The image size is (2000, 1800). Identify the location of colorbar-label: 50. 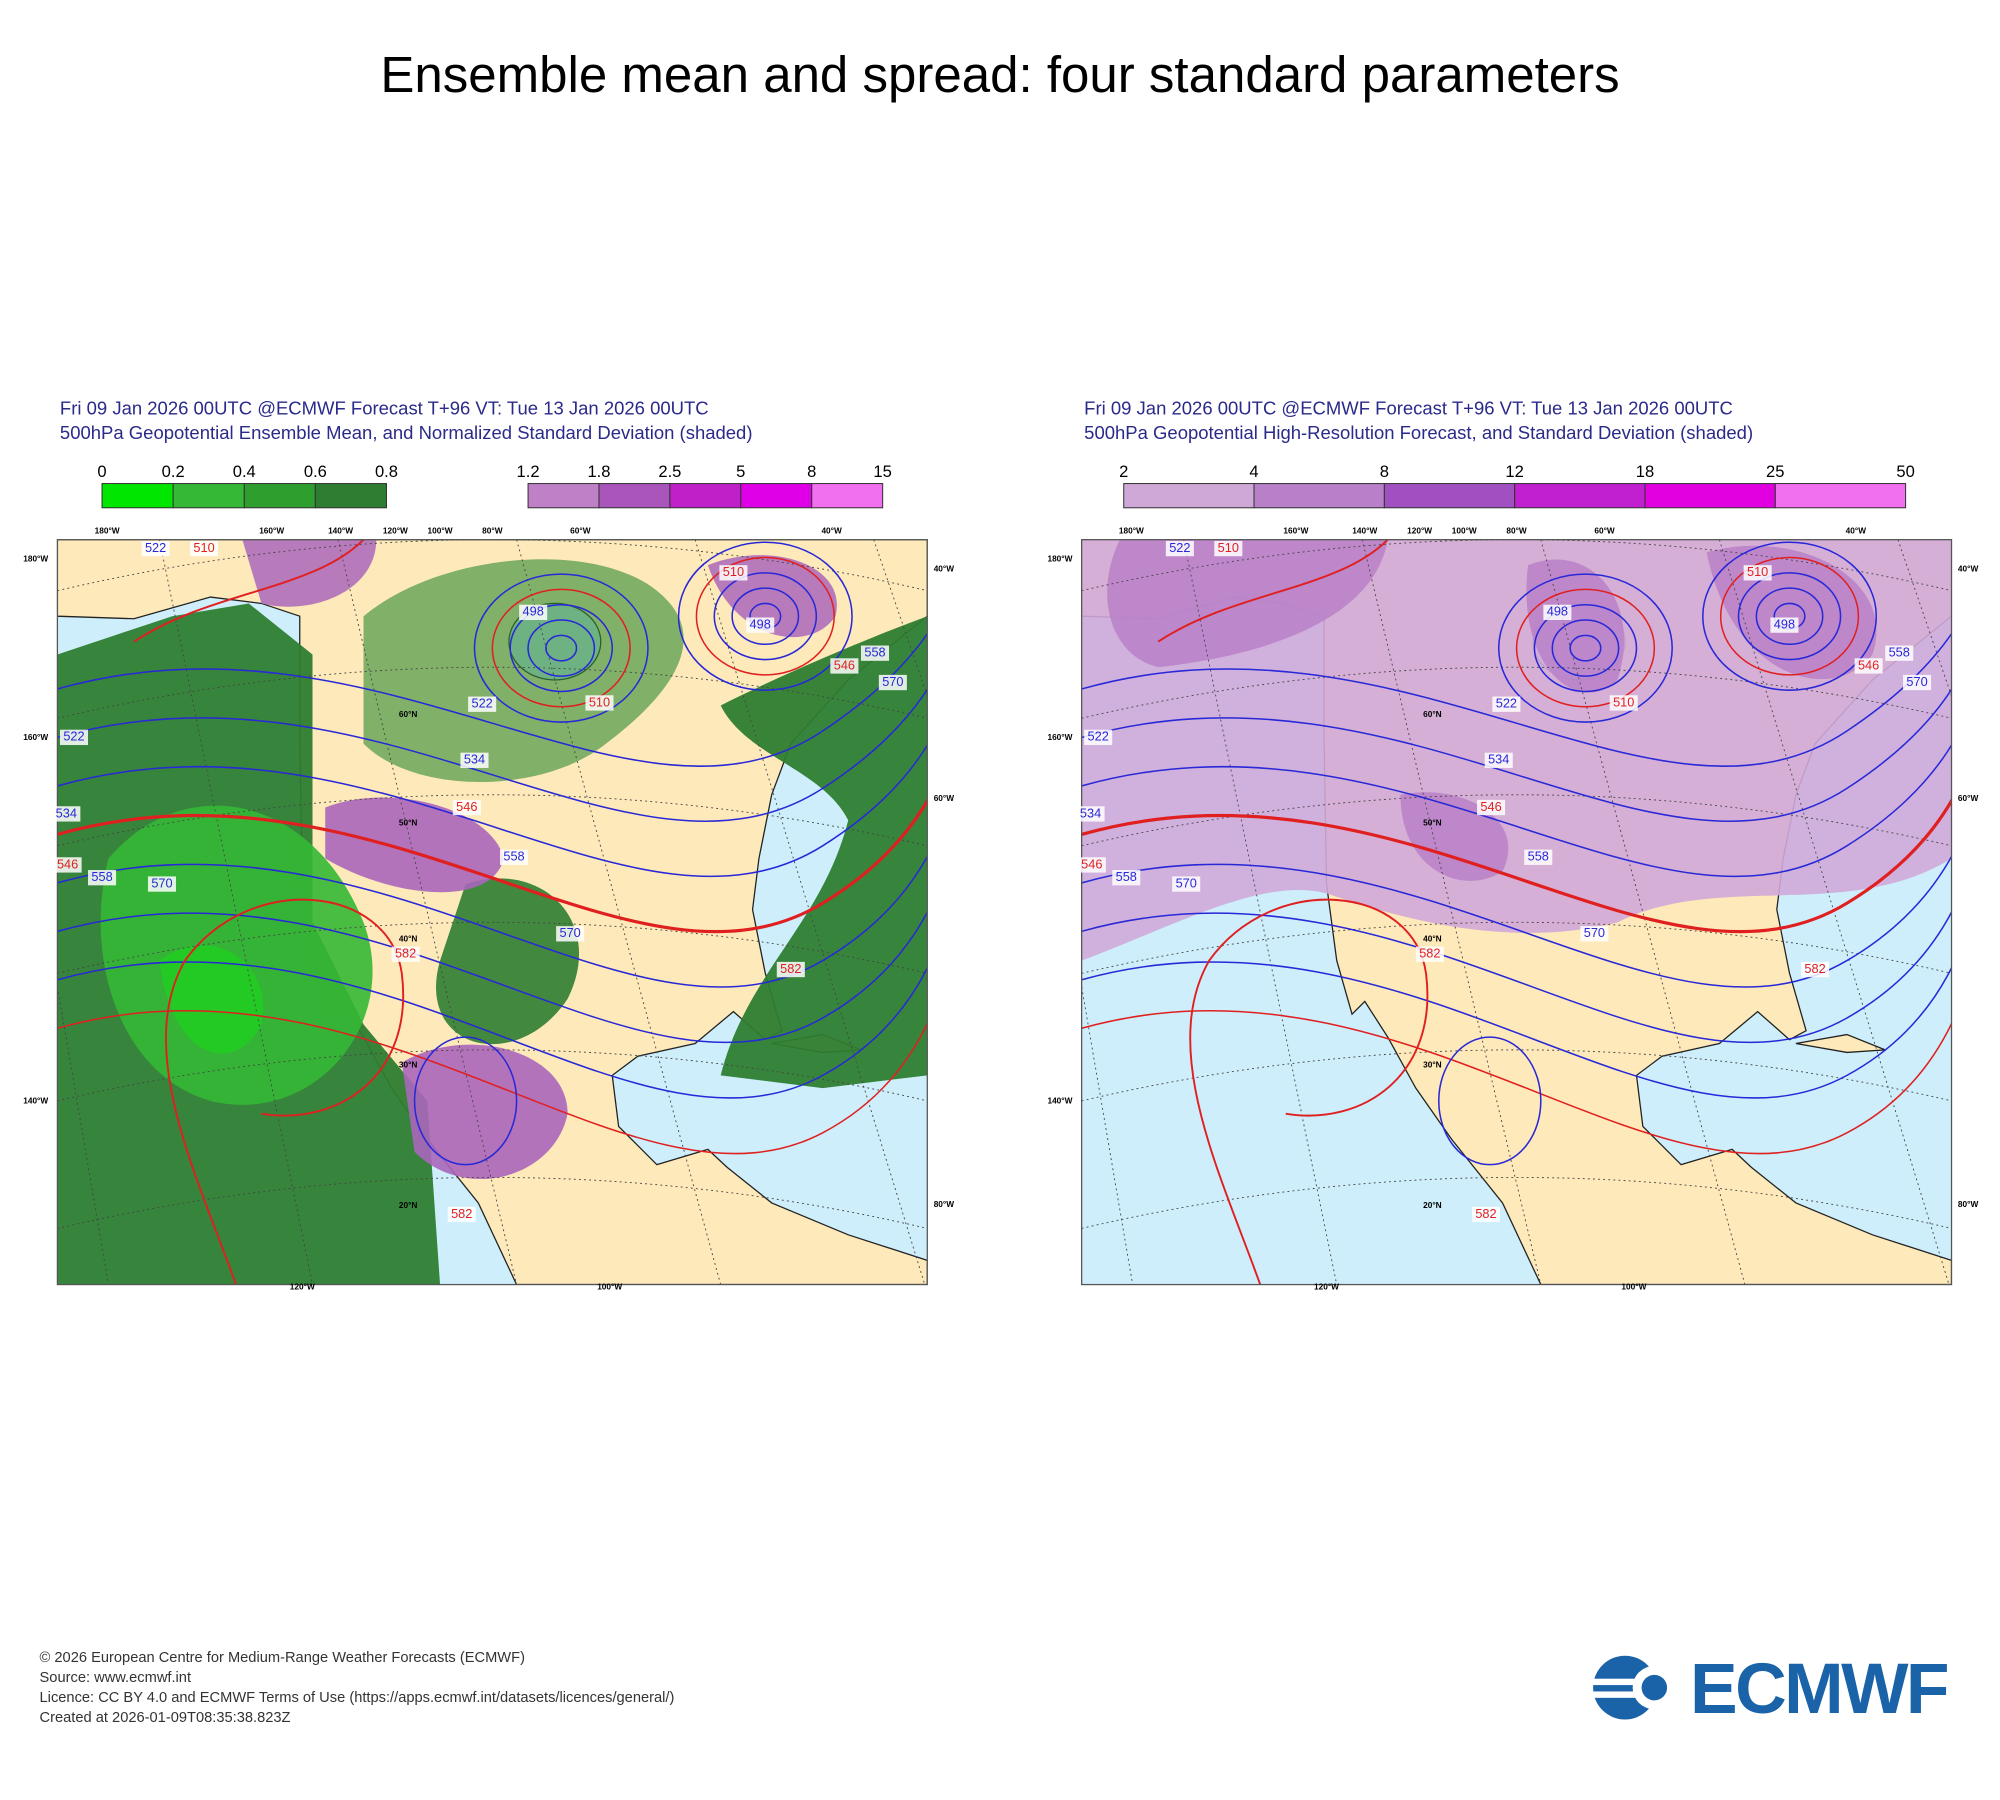
(1905, 471).